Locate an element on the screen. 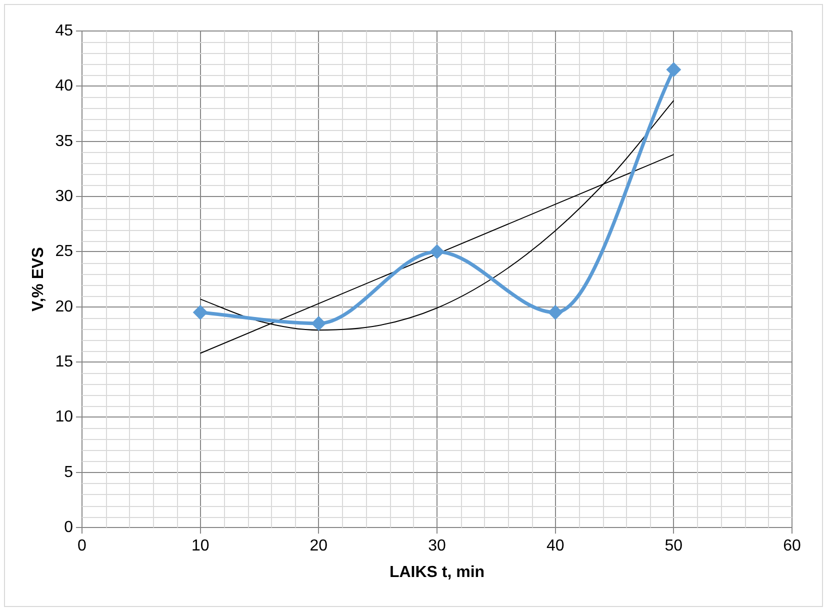 This screenshot has height=611, width=827. x-tick-label: 20 is located at coordinates (319, 546).